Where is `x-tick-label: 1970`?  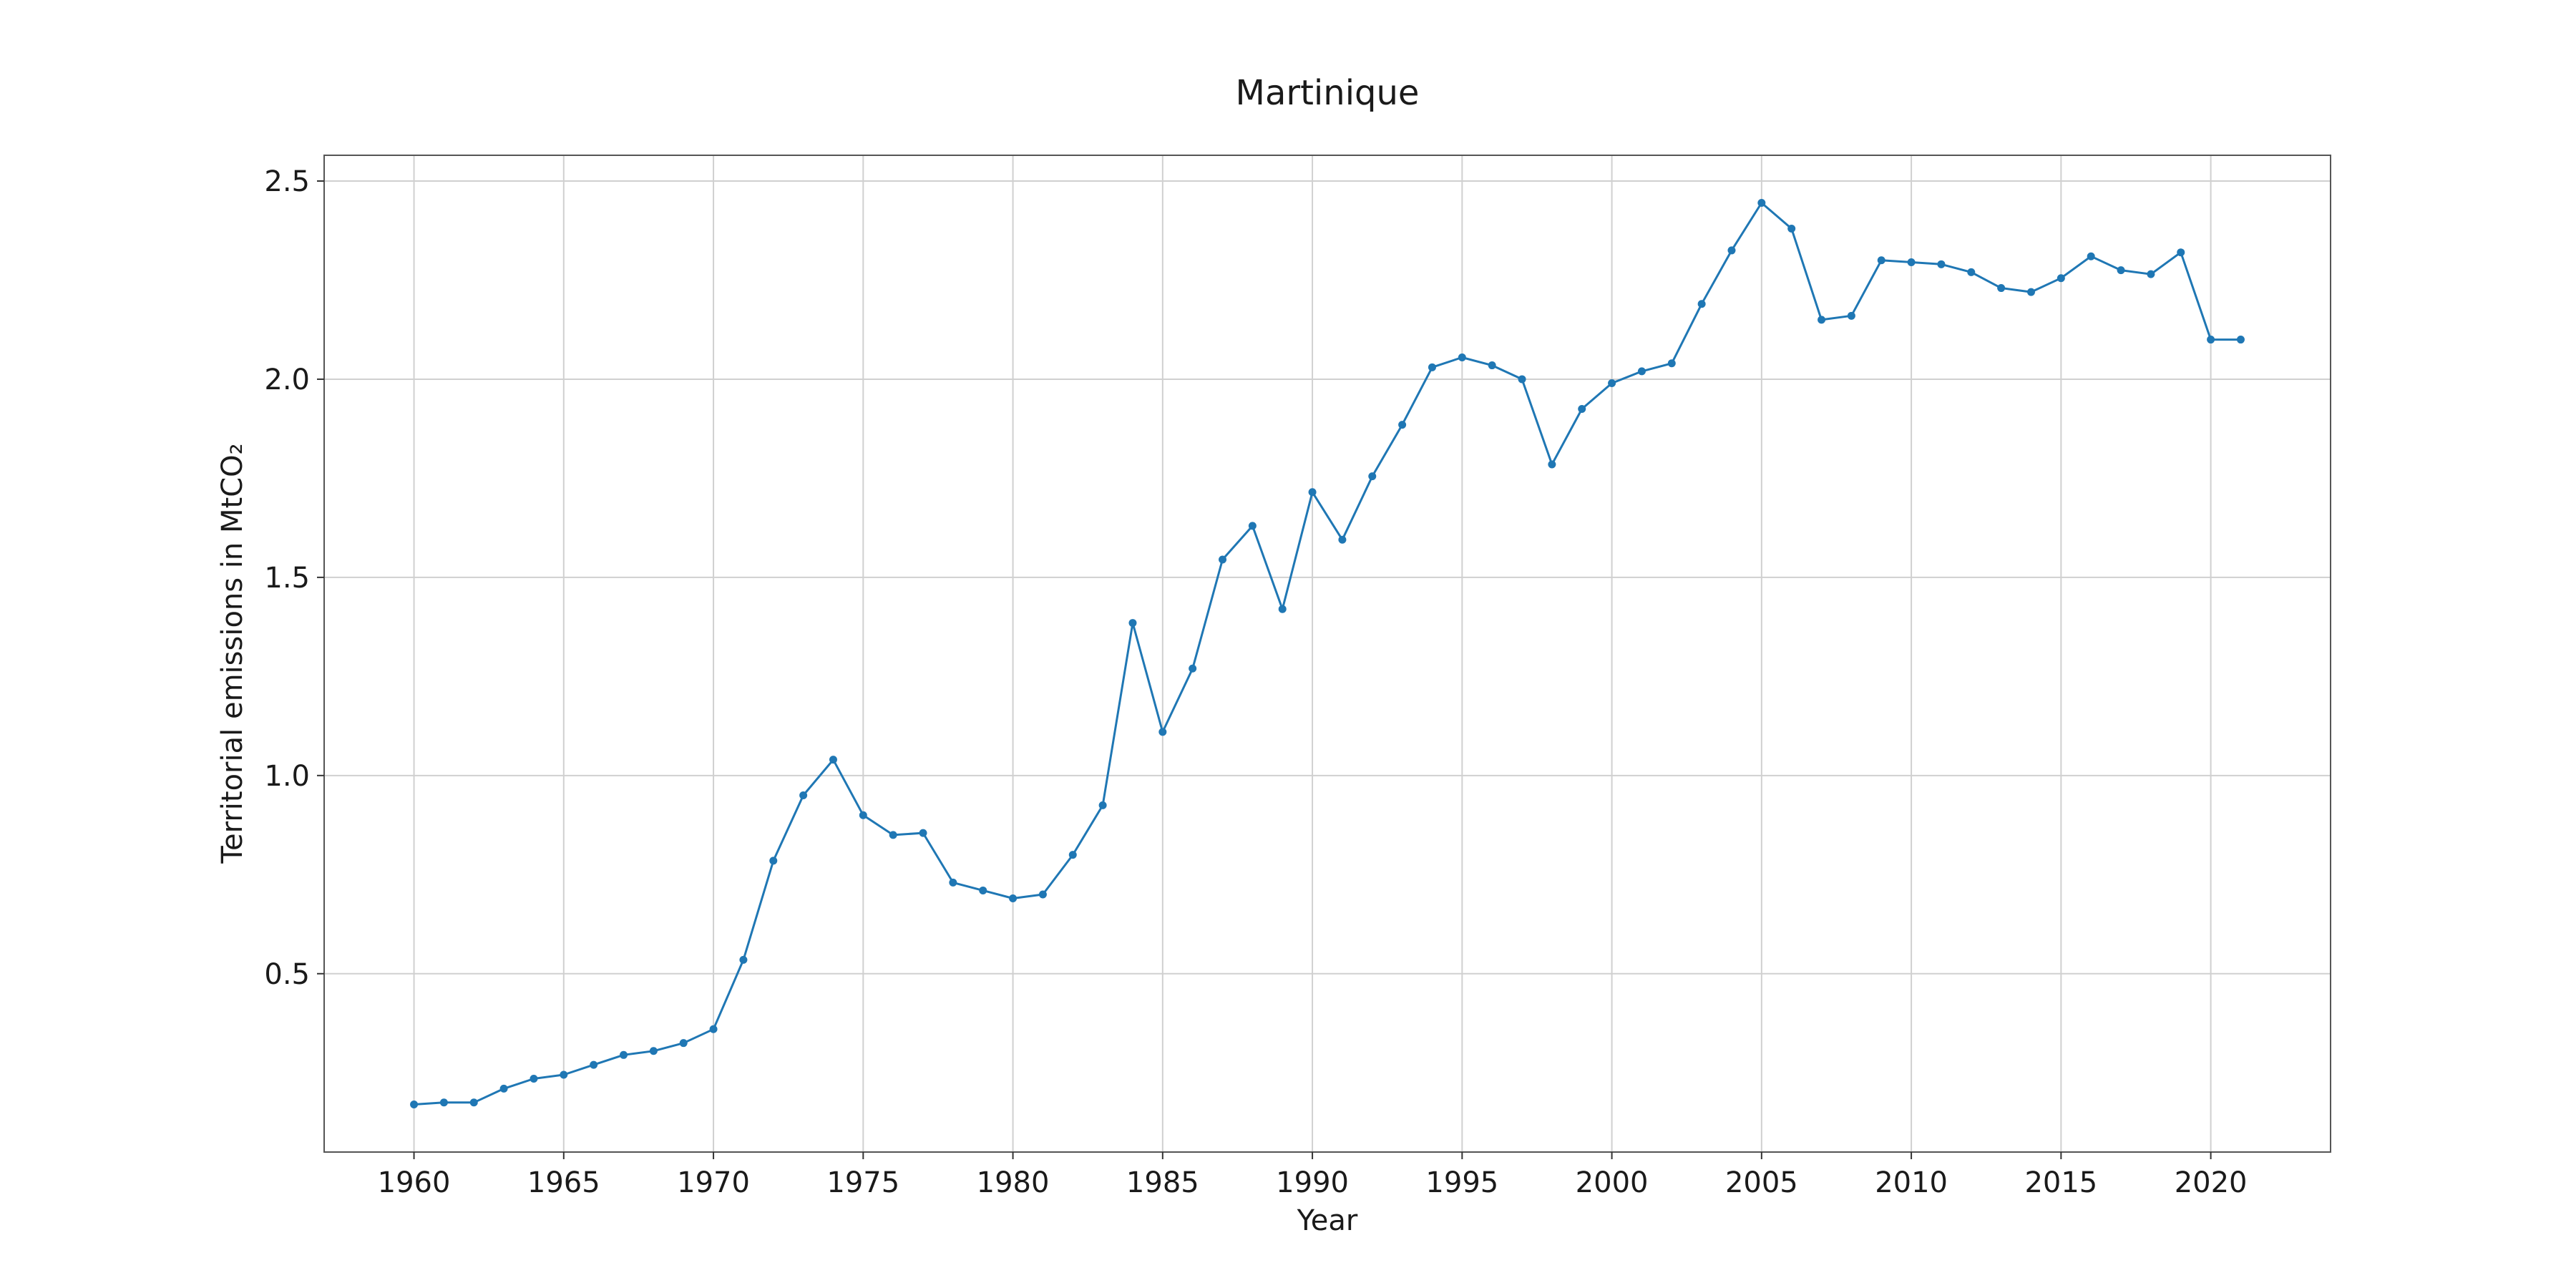 x-tick-label: 1970 is located at coordinates (713, 1182).